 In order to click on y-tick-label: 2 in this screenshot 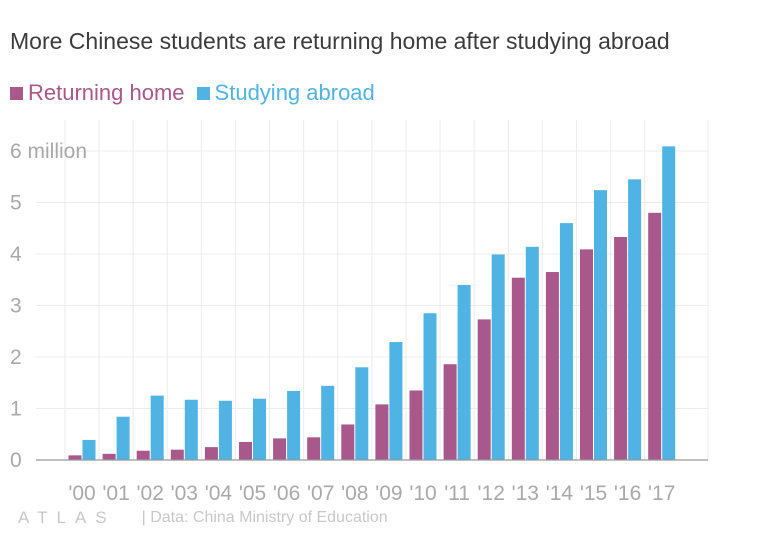, I will do `click(16, 357)`.